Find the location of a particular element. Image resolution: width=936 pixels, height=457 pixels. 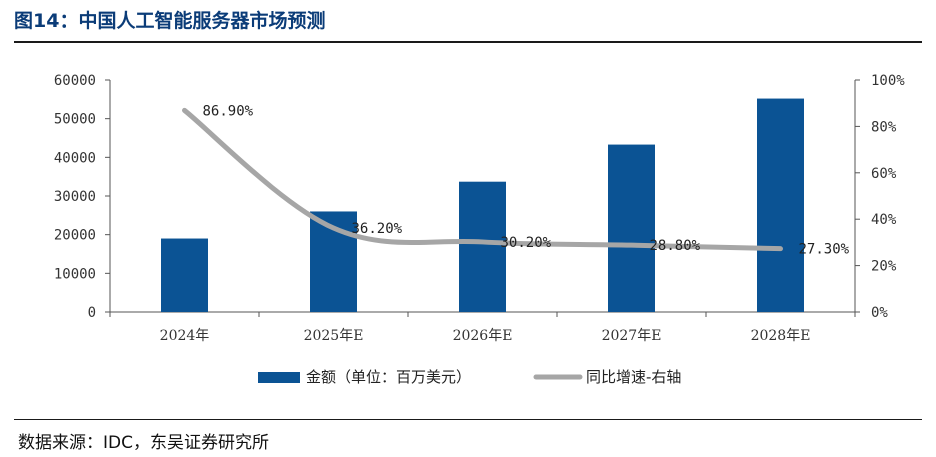

y-left-tick-label: 40000 is located at coordinates (75, 158).